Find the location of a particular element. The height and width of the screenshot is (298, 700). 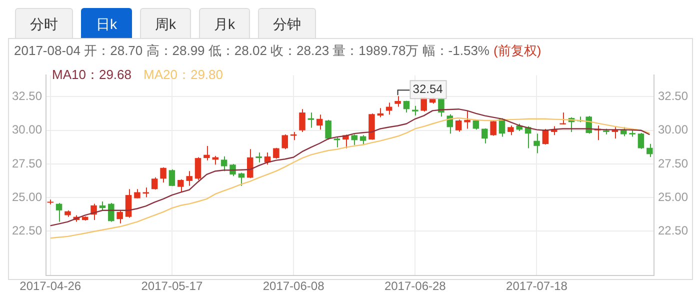

y2-tick-label: 30.00 is located at coordinates (673, 129).